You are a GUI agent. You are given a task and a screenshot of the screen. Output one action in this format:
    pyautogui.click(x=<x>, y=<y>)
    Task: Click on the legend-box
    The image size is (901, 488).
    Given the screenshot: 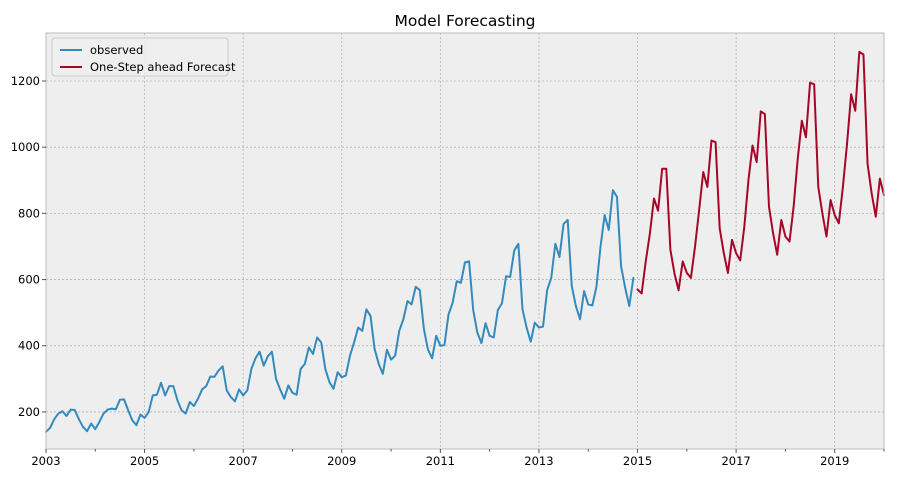 What is the action you would take?
    pyautogui.click(x=140, y=57)
    